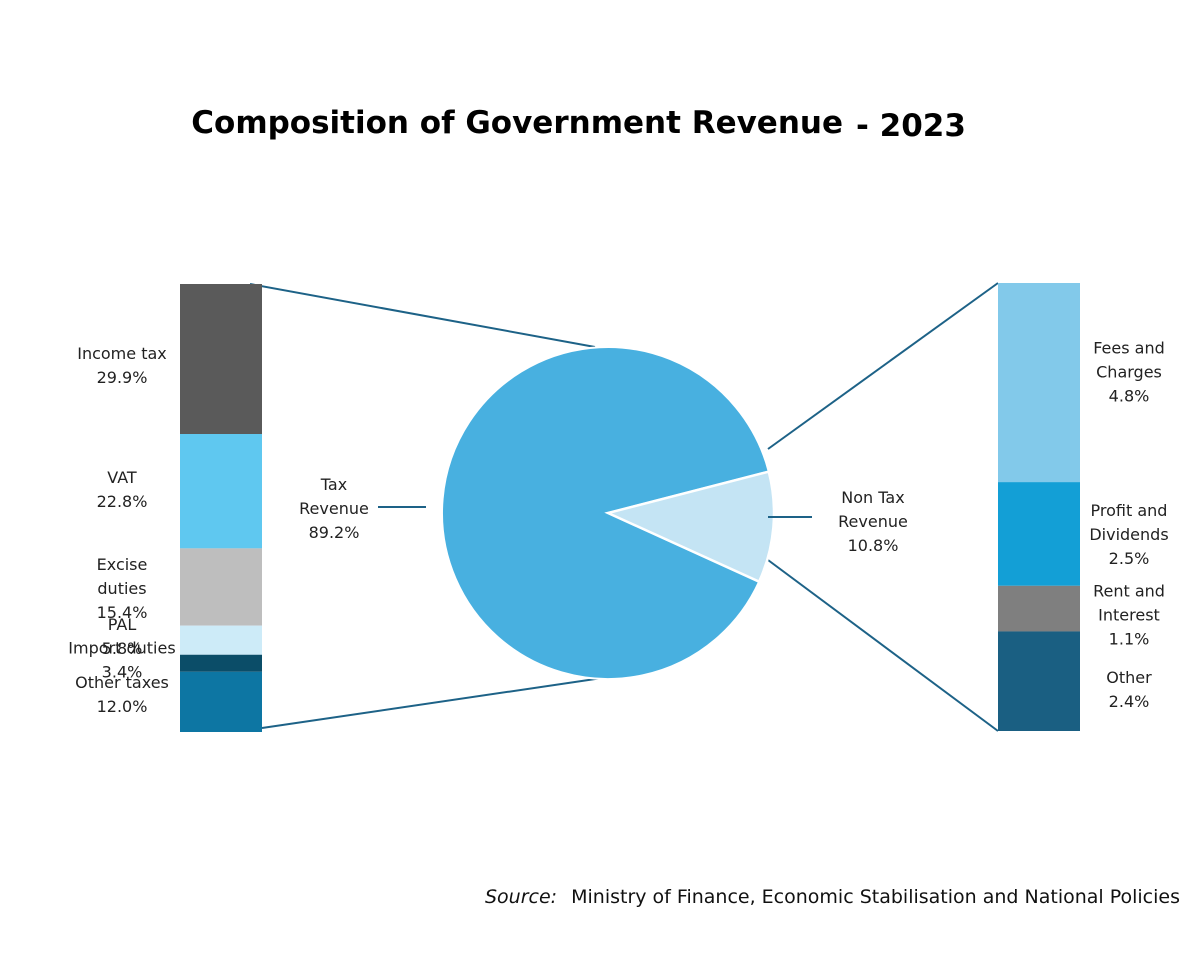 The height and width of the screenshot is (962, 1200). I want to click on main-pie, so click(608, 513).